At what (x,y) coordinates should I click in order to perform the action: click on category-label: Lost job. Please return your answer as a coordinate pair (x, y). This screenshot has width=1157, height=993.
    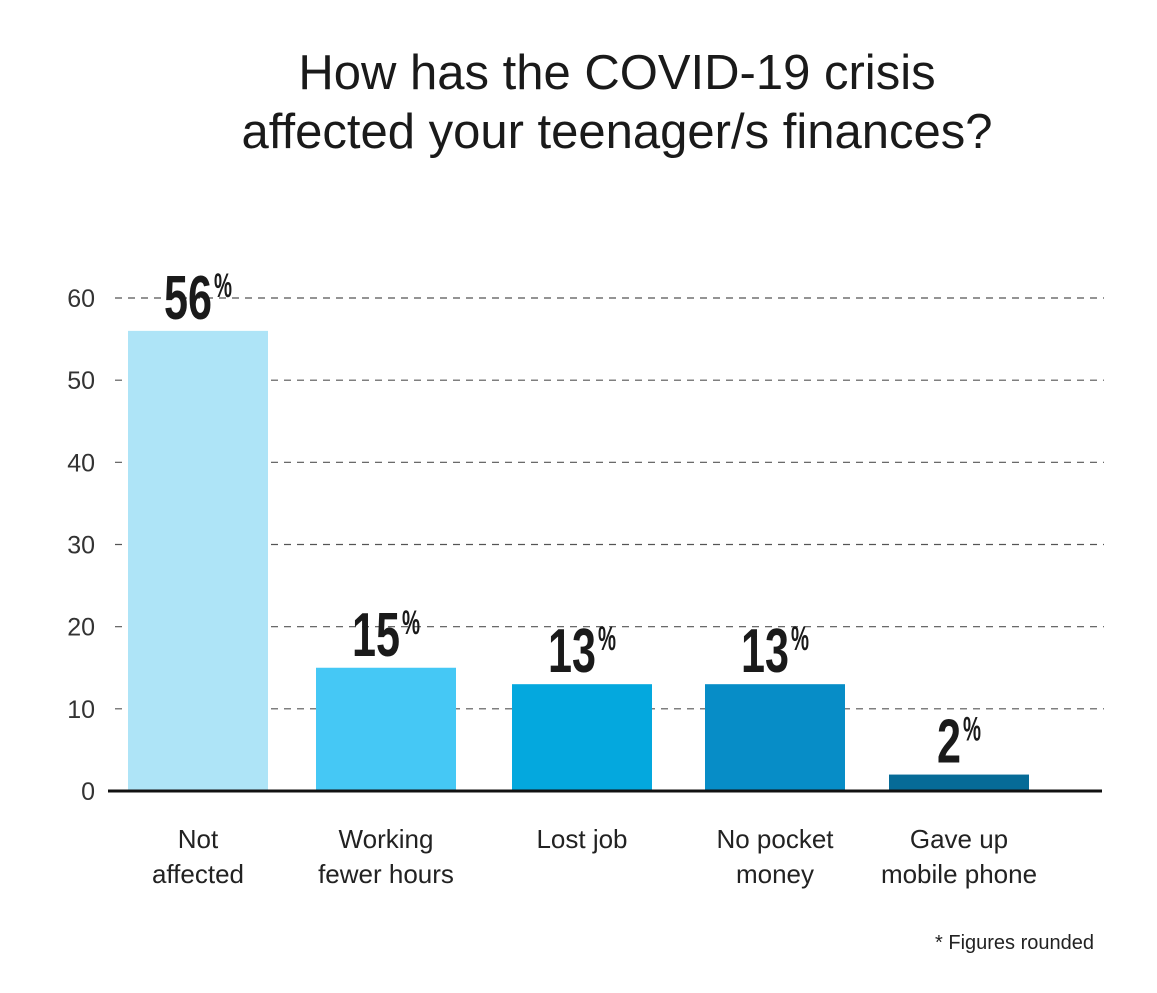
    Looking at the image, I should click on (581, 839).